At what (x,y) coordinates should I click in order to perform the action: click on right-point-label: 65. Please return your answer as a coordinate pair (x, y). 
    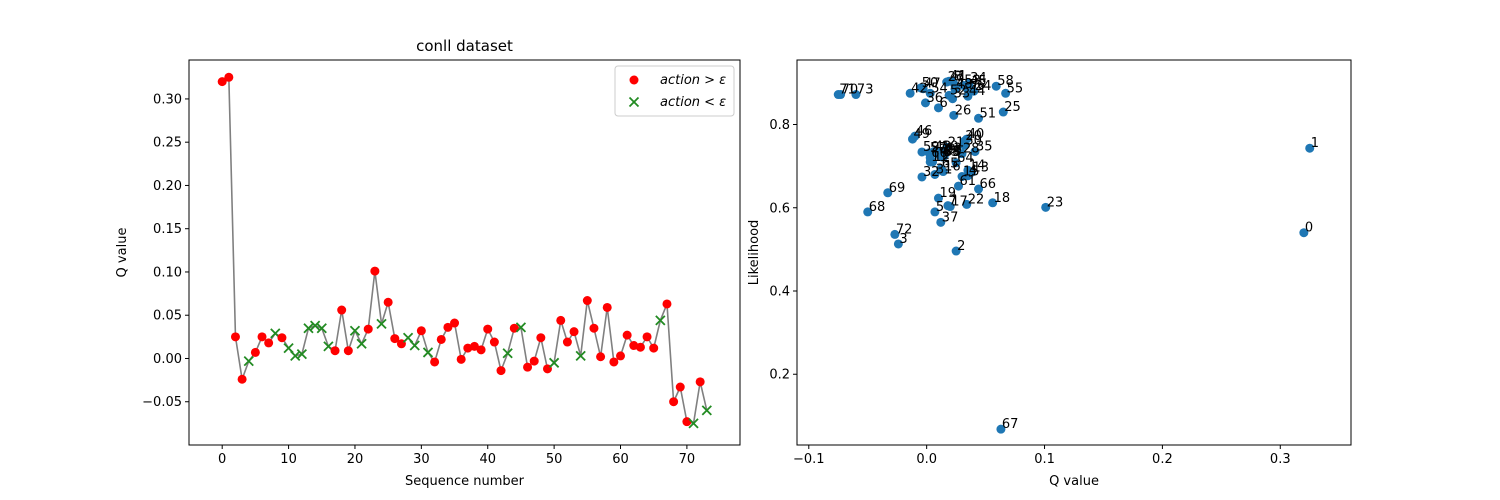
    Looking at the image, I should click on (950, 164).